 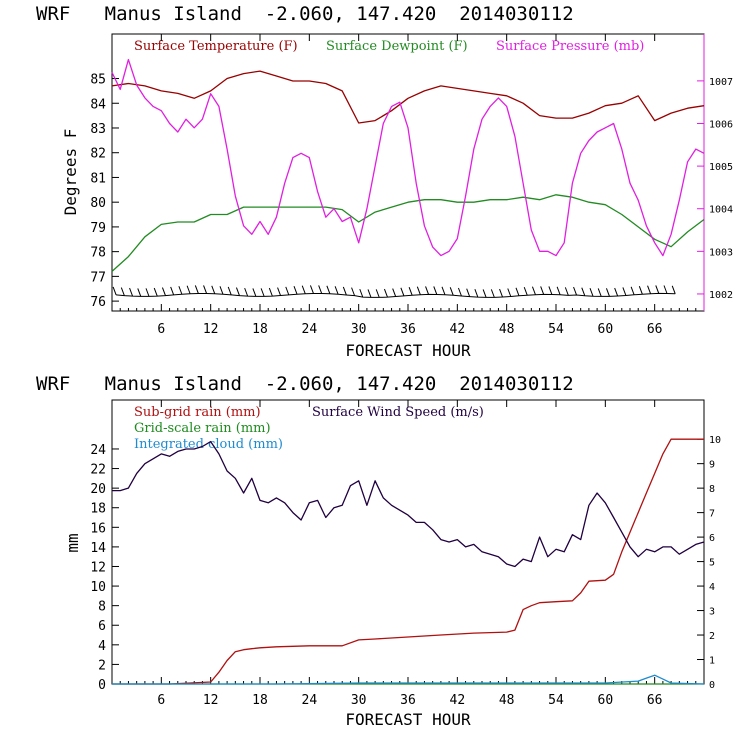 I want to click on x-tick-label: 42, so click(x=458, y=700).